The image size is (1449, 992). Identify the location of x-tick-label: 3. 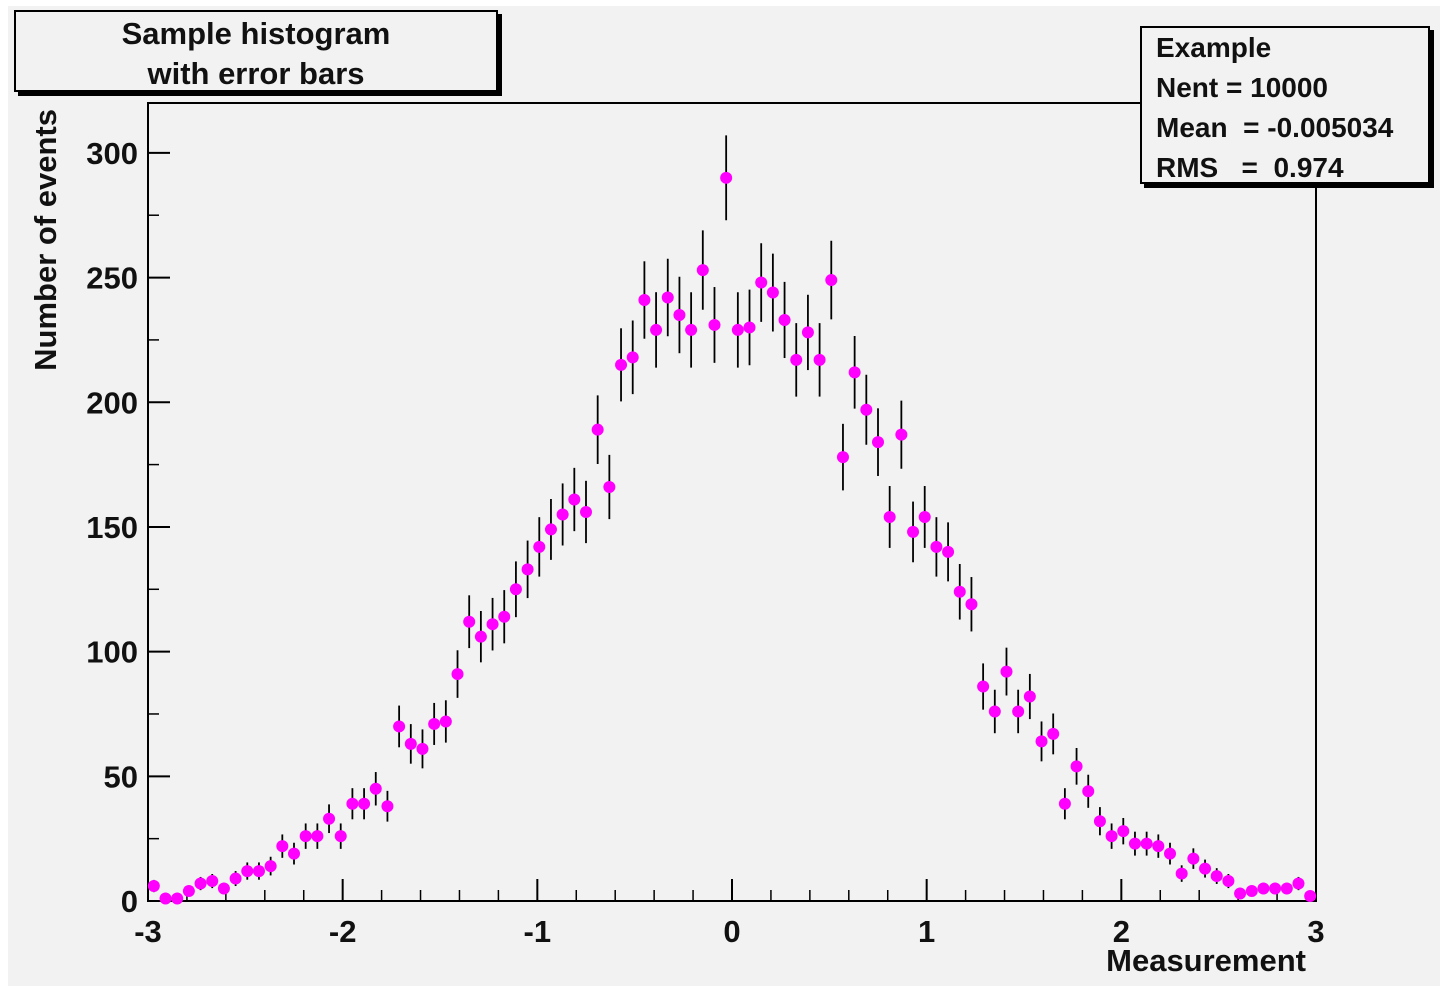
(1315, 931).